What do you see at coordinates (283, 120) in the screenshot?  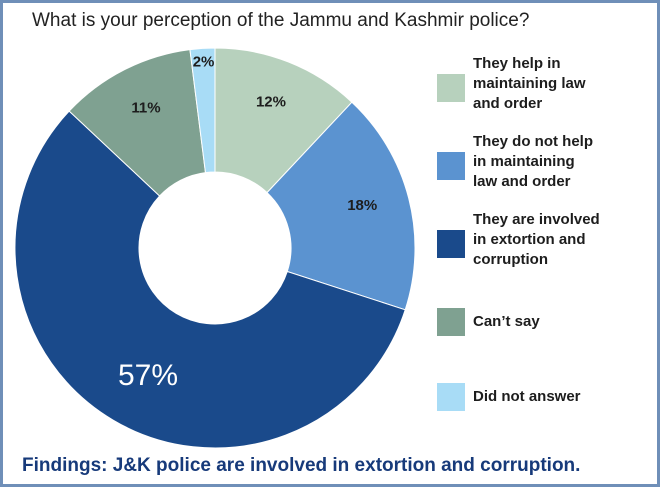 I see `slice-help-law-order` at bounding box center [283, 120].